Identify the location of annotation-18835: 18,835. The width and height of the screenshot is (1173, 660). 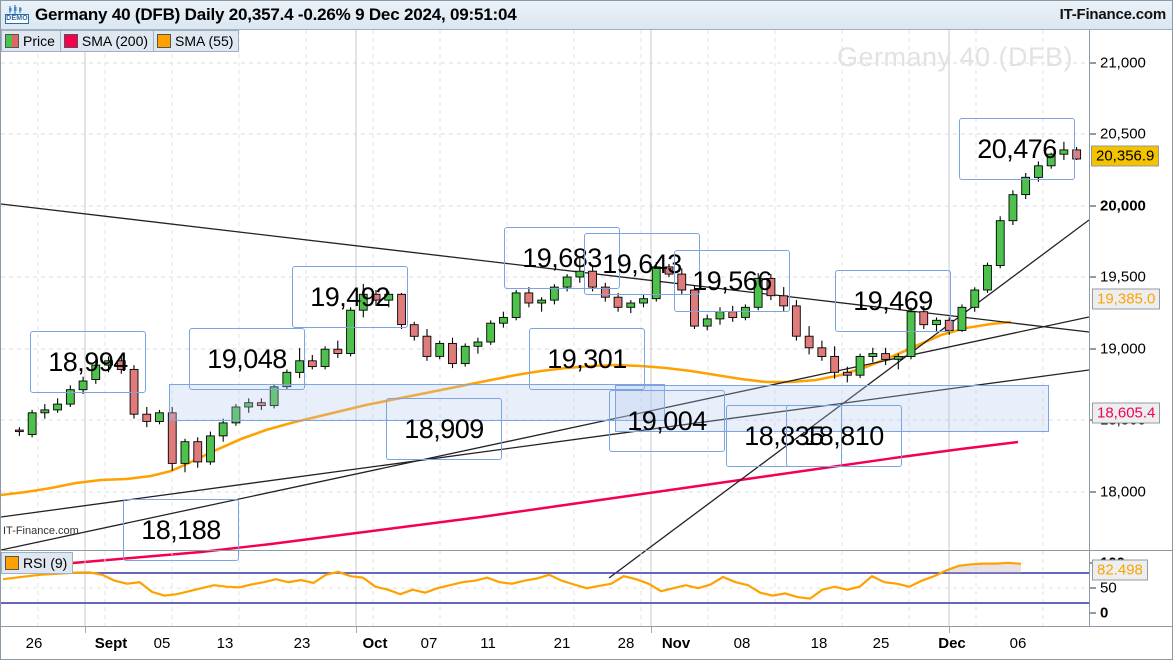
(784, 436).